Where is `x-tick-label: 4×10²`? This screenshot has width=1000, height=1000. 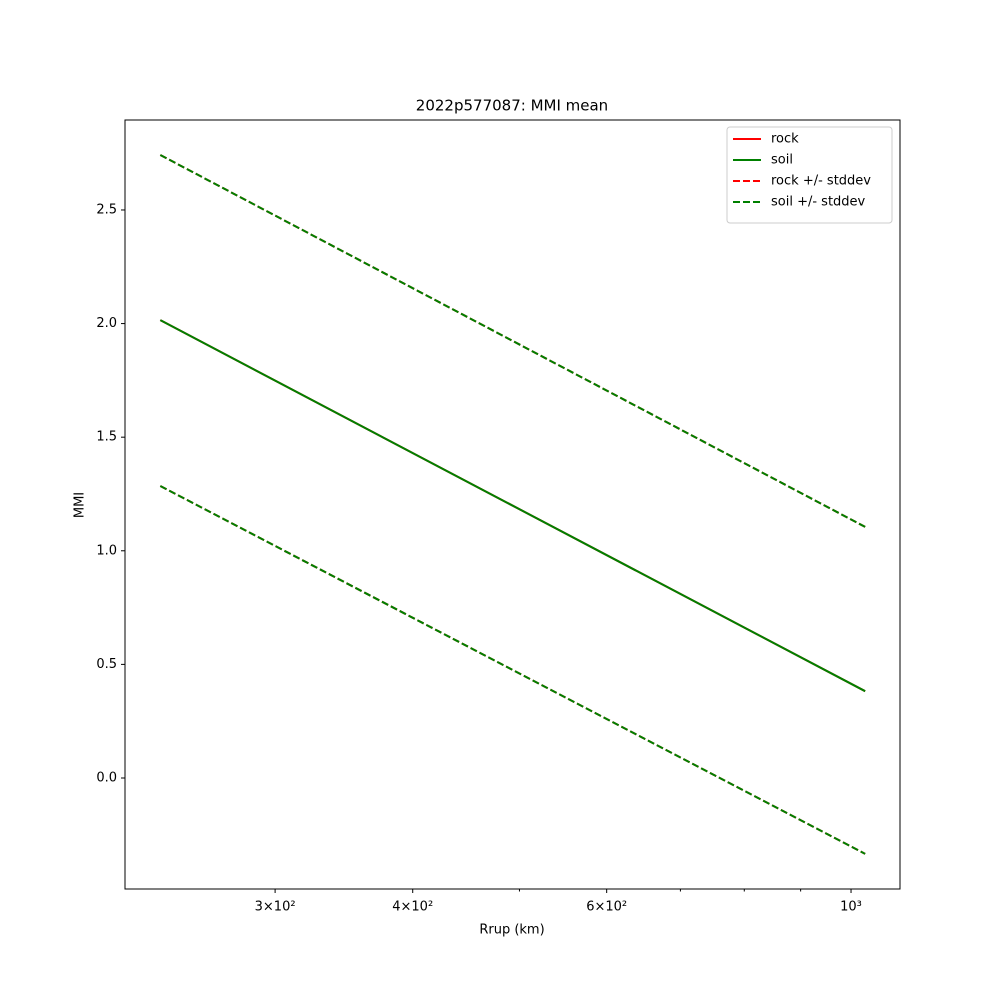
x-tick-label: 4×10² is located at coordinates (412, 907).